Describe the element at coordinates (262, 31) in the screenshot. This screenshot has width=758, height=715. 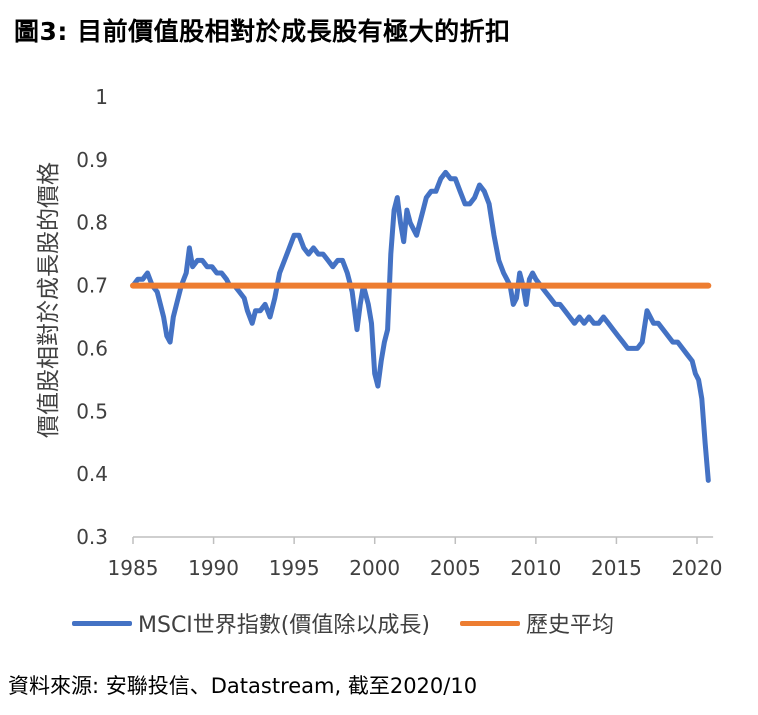
I see `chart-title: 圖3: 目前價值股相對於成長股有極大的折扣` at that location.